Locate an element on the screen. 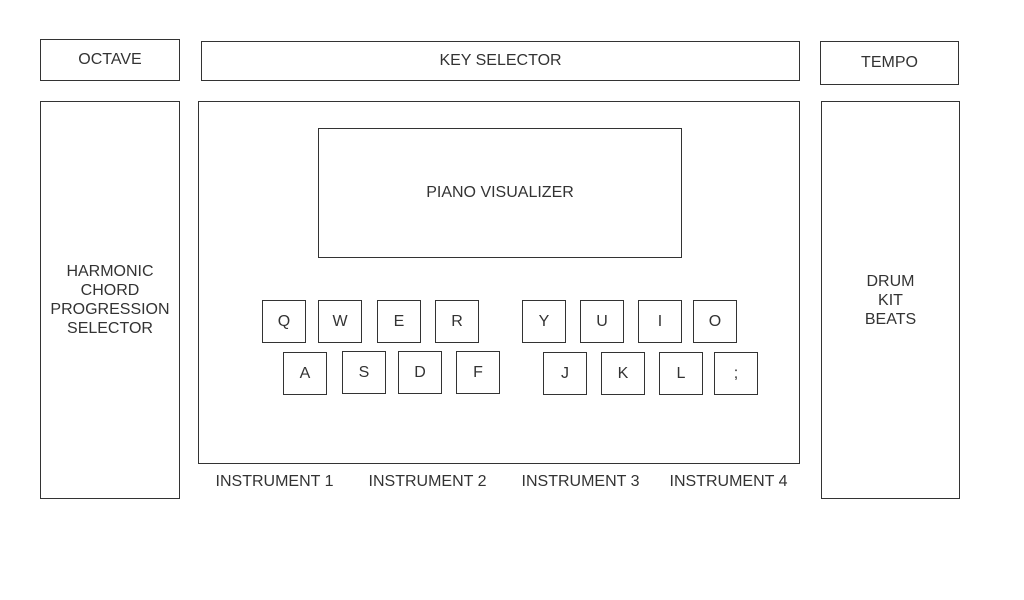 The image size is (1024, 600). tab-instrument-3: INSTRUMENT 3 is located at coordinates (581, 481).